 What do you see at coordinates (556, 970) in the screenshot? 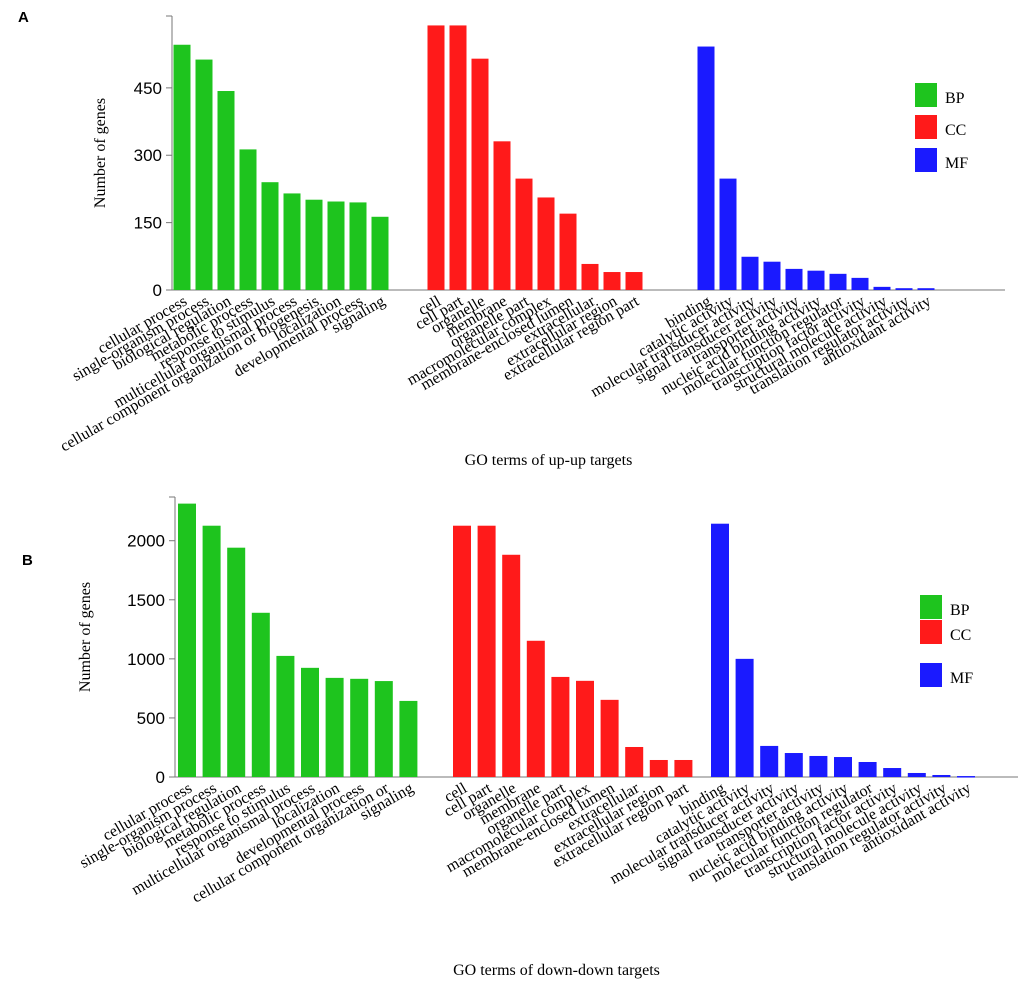
I see `x-axis-label: GO terms of down-down targets` at bounding box center [556, 970].